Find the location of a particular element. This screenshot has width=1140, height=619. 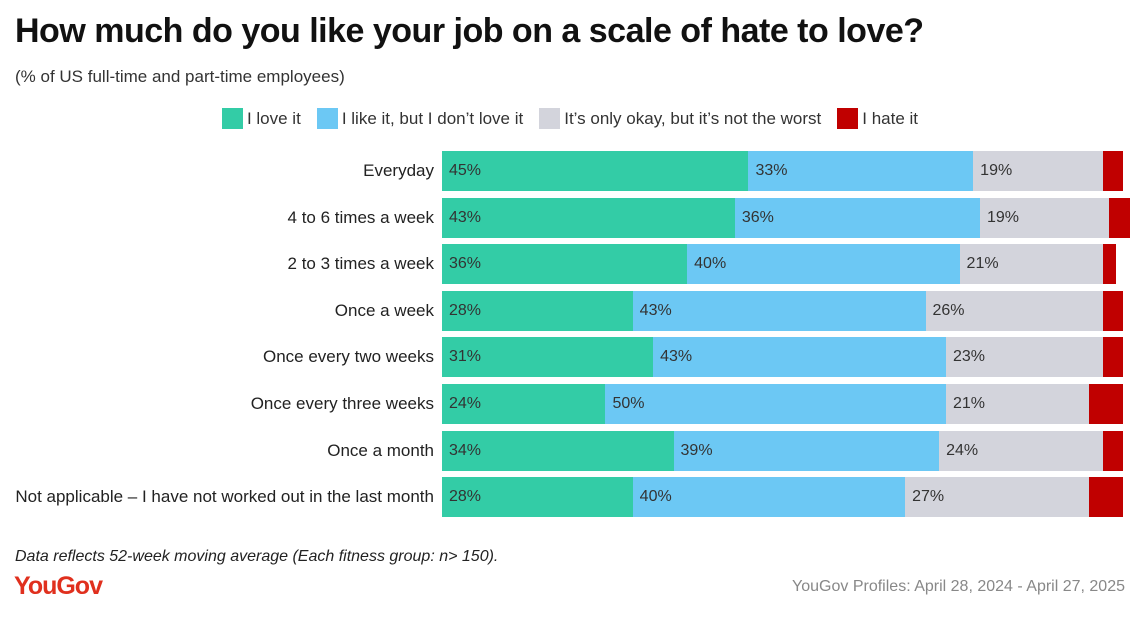

bar-segment: 34% is located at coordinates (558, 450).